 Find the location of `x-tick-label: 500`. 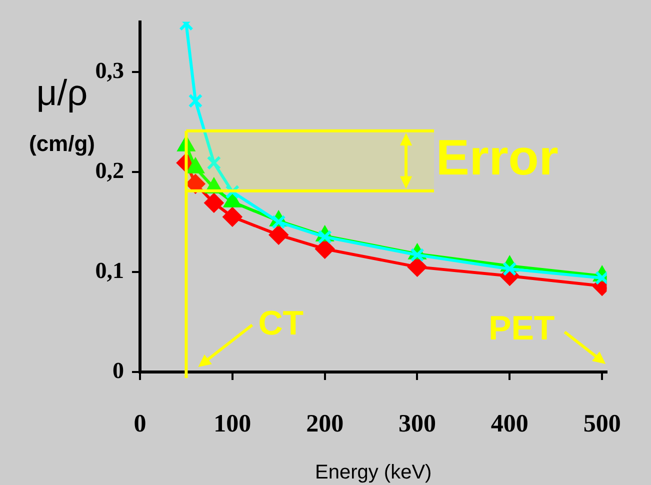

x-tick-label: 500 is located at coordinates (602, 424).